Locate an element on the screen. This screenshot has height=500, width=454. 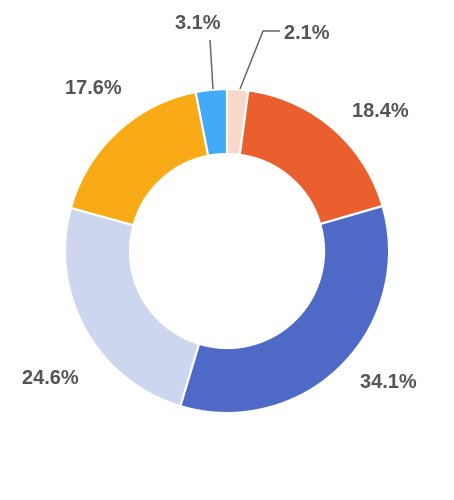
leader-line-group is located at coordinates (244, 60).